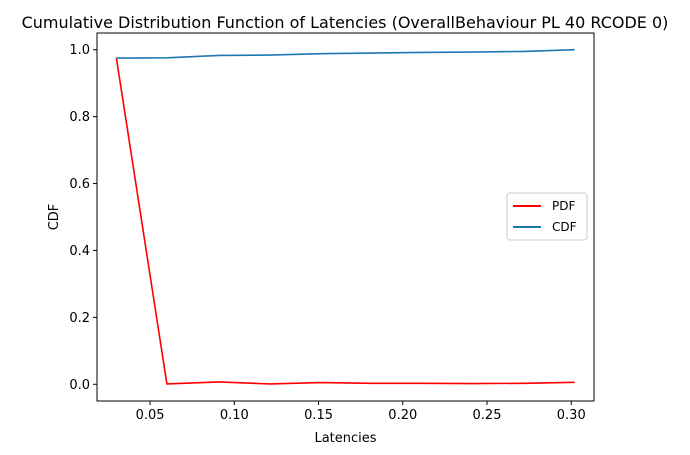 The width and height of the screenshot is (690, 455). What do you see at coordinates (361, 412) in the screenshot?
I see `x-ticks: 0.05 0.10 0.15 0.20 0.25 0.30` at bounding box center [361, 412].